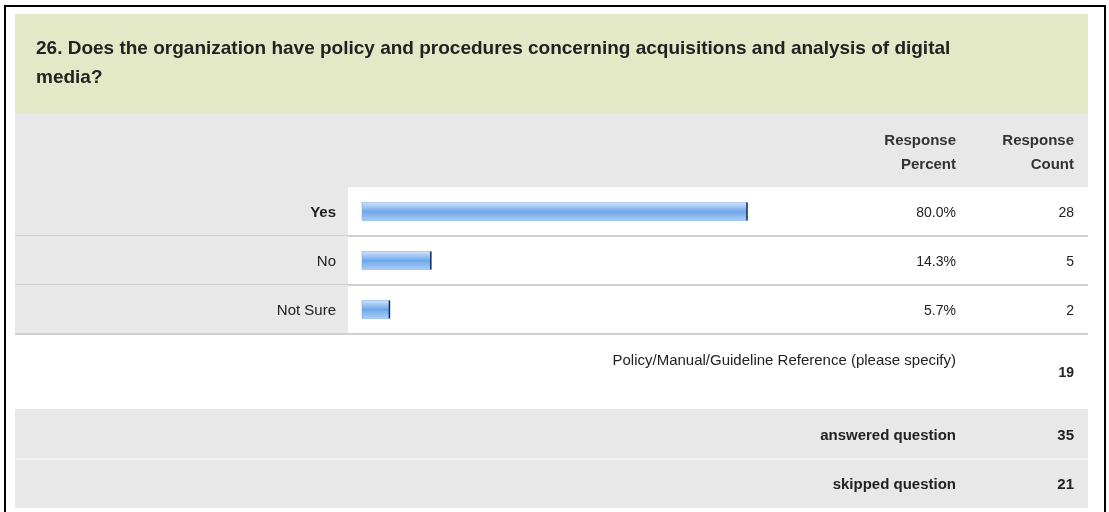  Describe the element at coordinates (940, 309) in the screenshot. I see `data-label: 5.7%` at that location.